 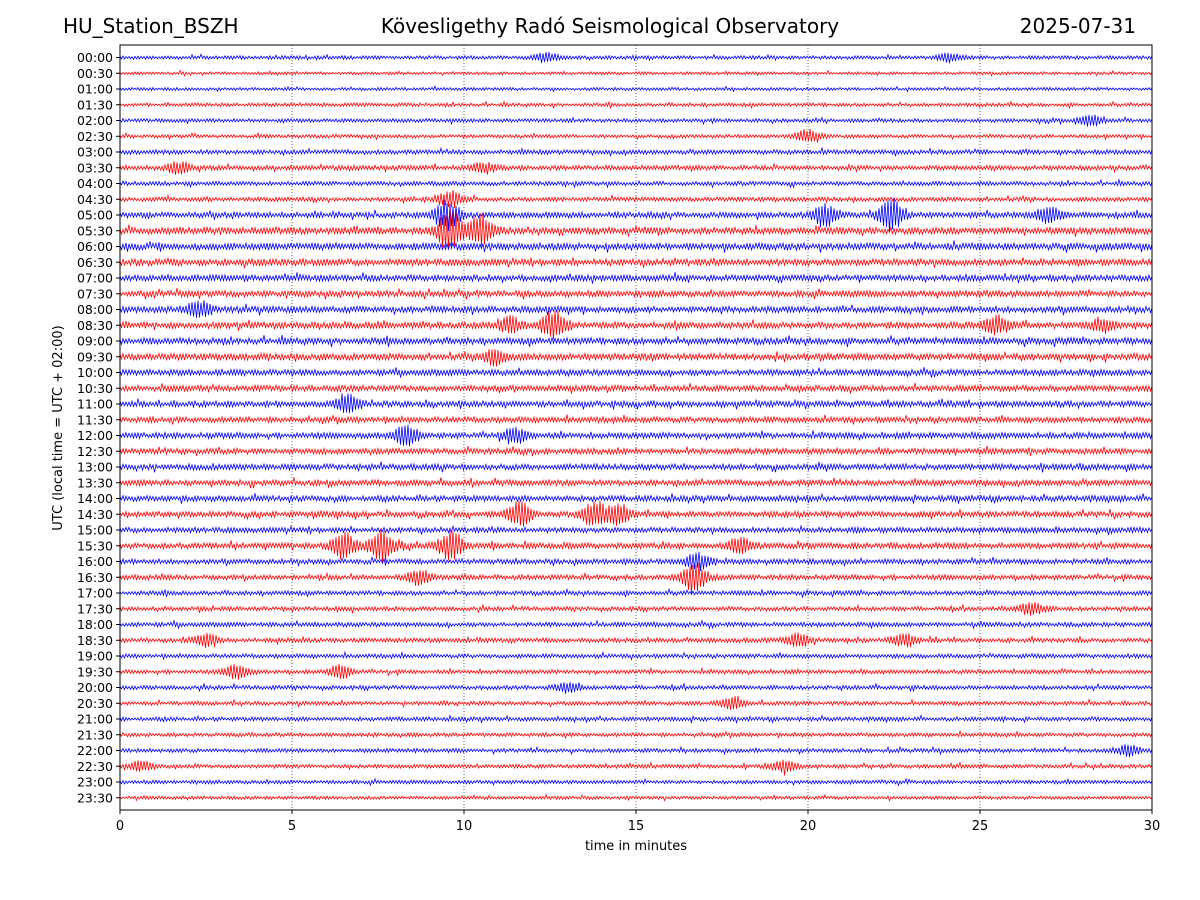 What do you see at coordinates (95, 766) in the screenshot?
I see `y-tick-label: 22:30` at bounding box center [95, 766].